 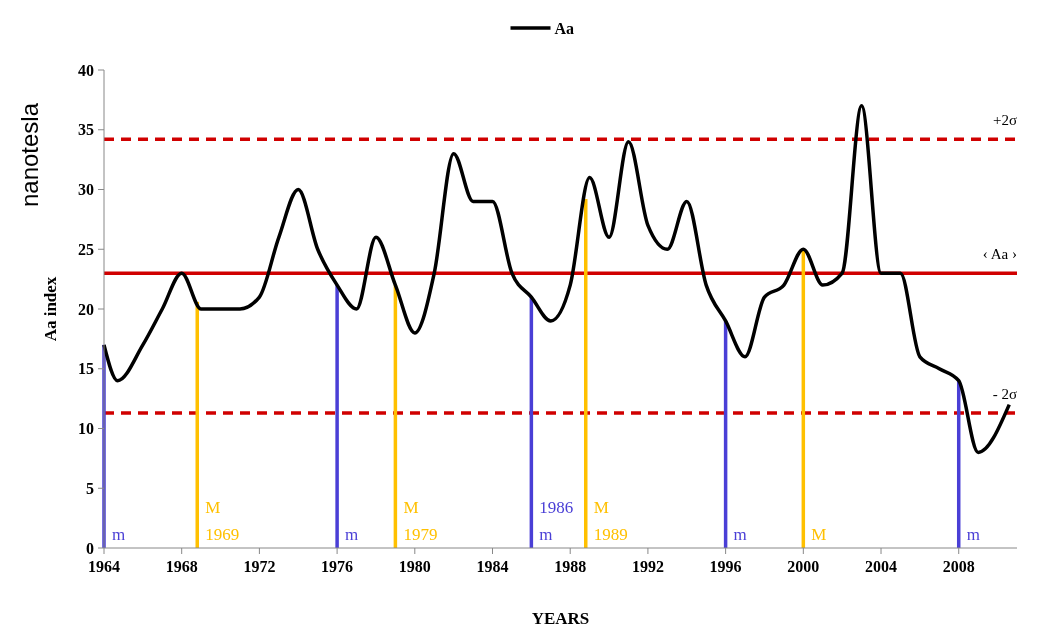 I want to click on y-tick-label: 0, so click(x=90, y=548).